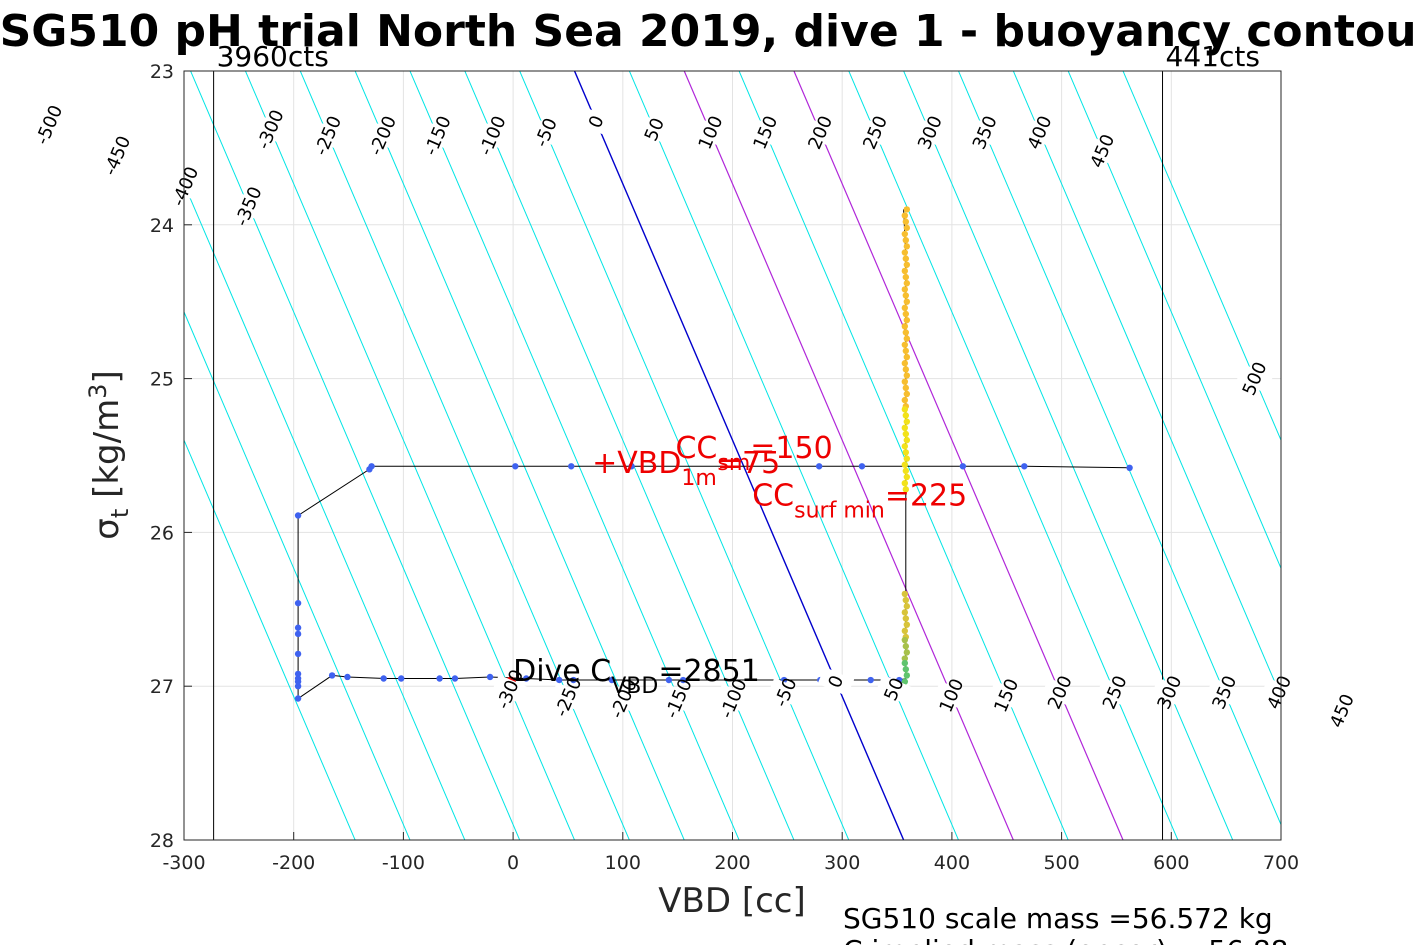 This screenshot has height=945, width=1417. Describe the element at coordinates (109, 454) in the screenshot. I see `y-axis-label: σt [kg/m3]` at that location.